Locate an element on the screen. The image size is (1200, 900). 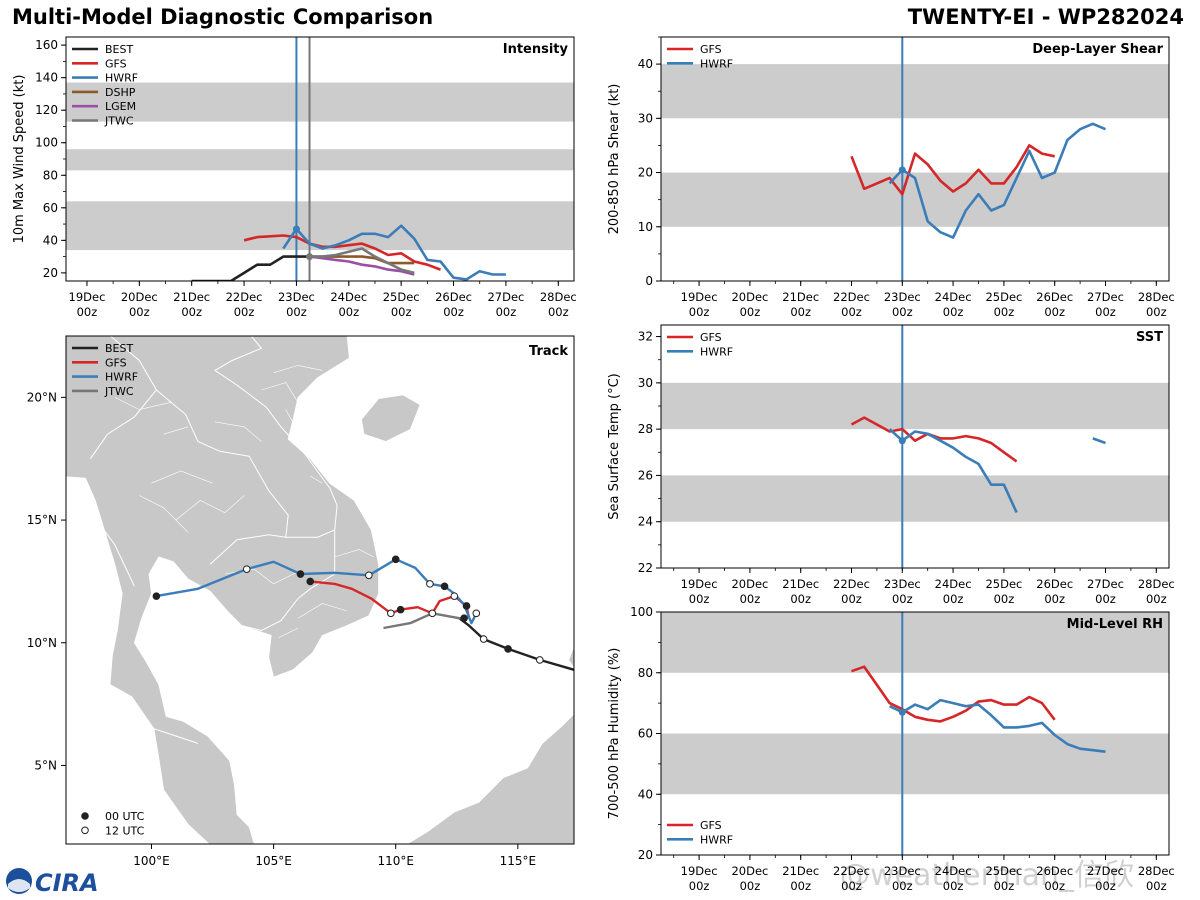
y-tick-label: 60 is located at coordinates (50, 208).